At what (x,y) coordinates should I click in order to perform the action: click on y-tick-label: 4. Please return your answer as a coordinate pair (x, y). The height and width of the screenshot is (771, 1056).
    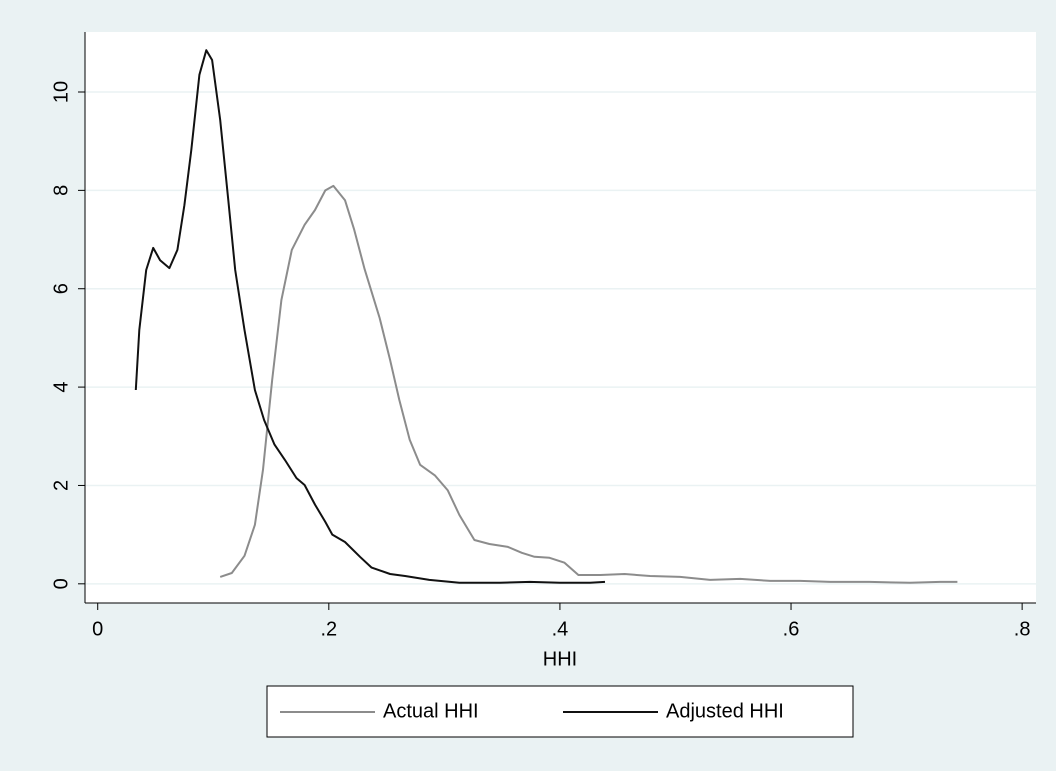
    Looking at the image, I should click on (61, 387).